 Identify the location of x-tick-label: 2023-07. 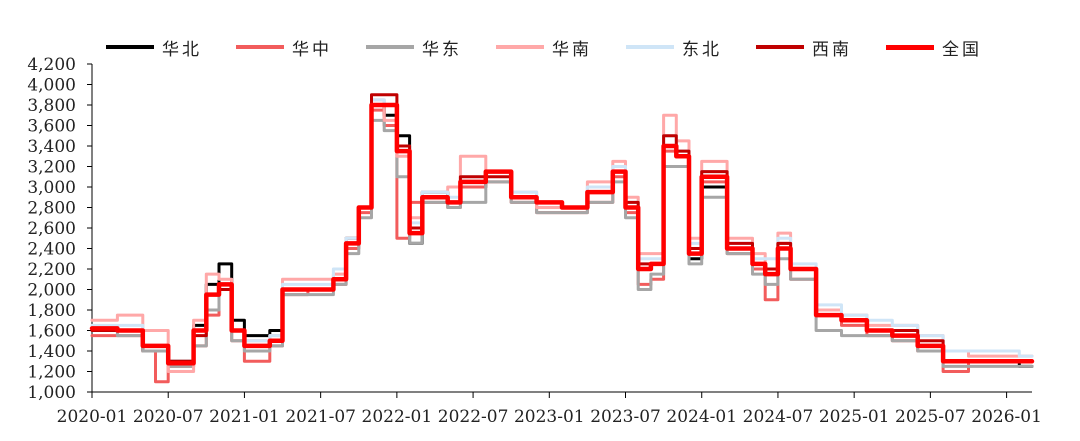
(625, 417).